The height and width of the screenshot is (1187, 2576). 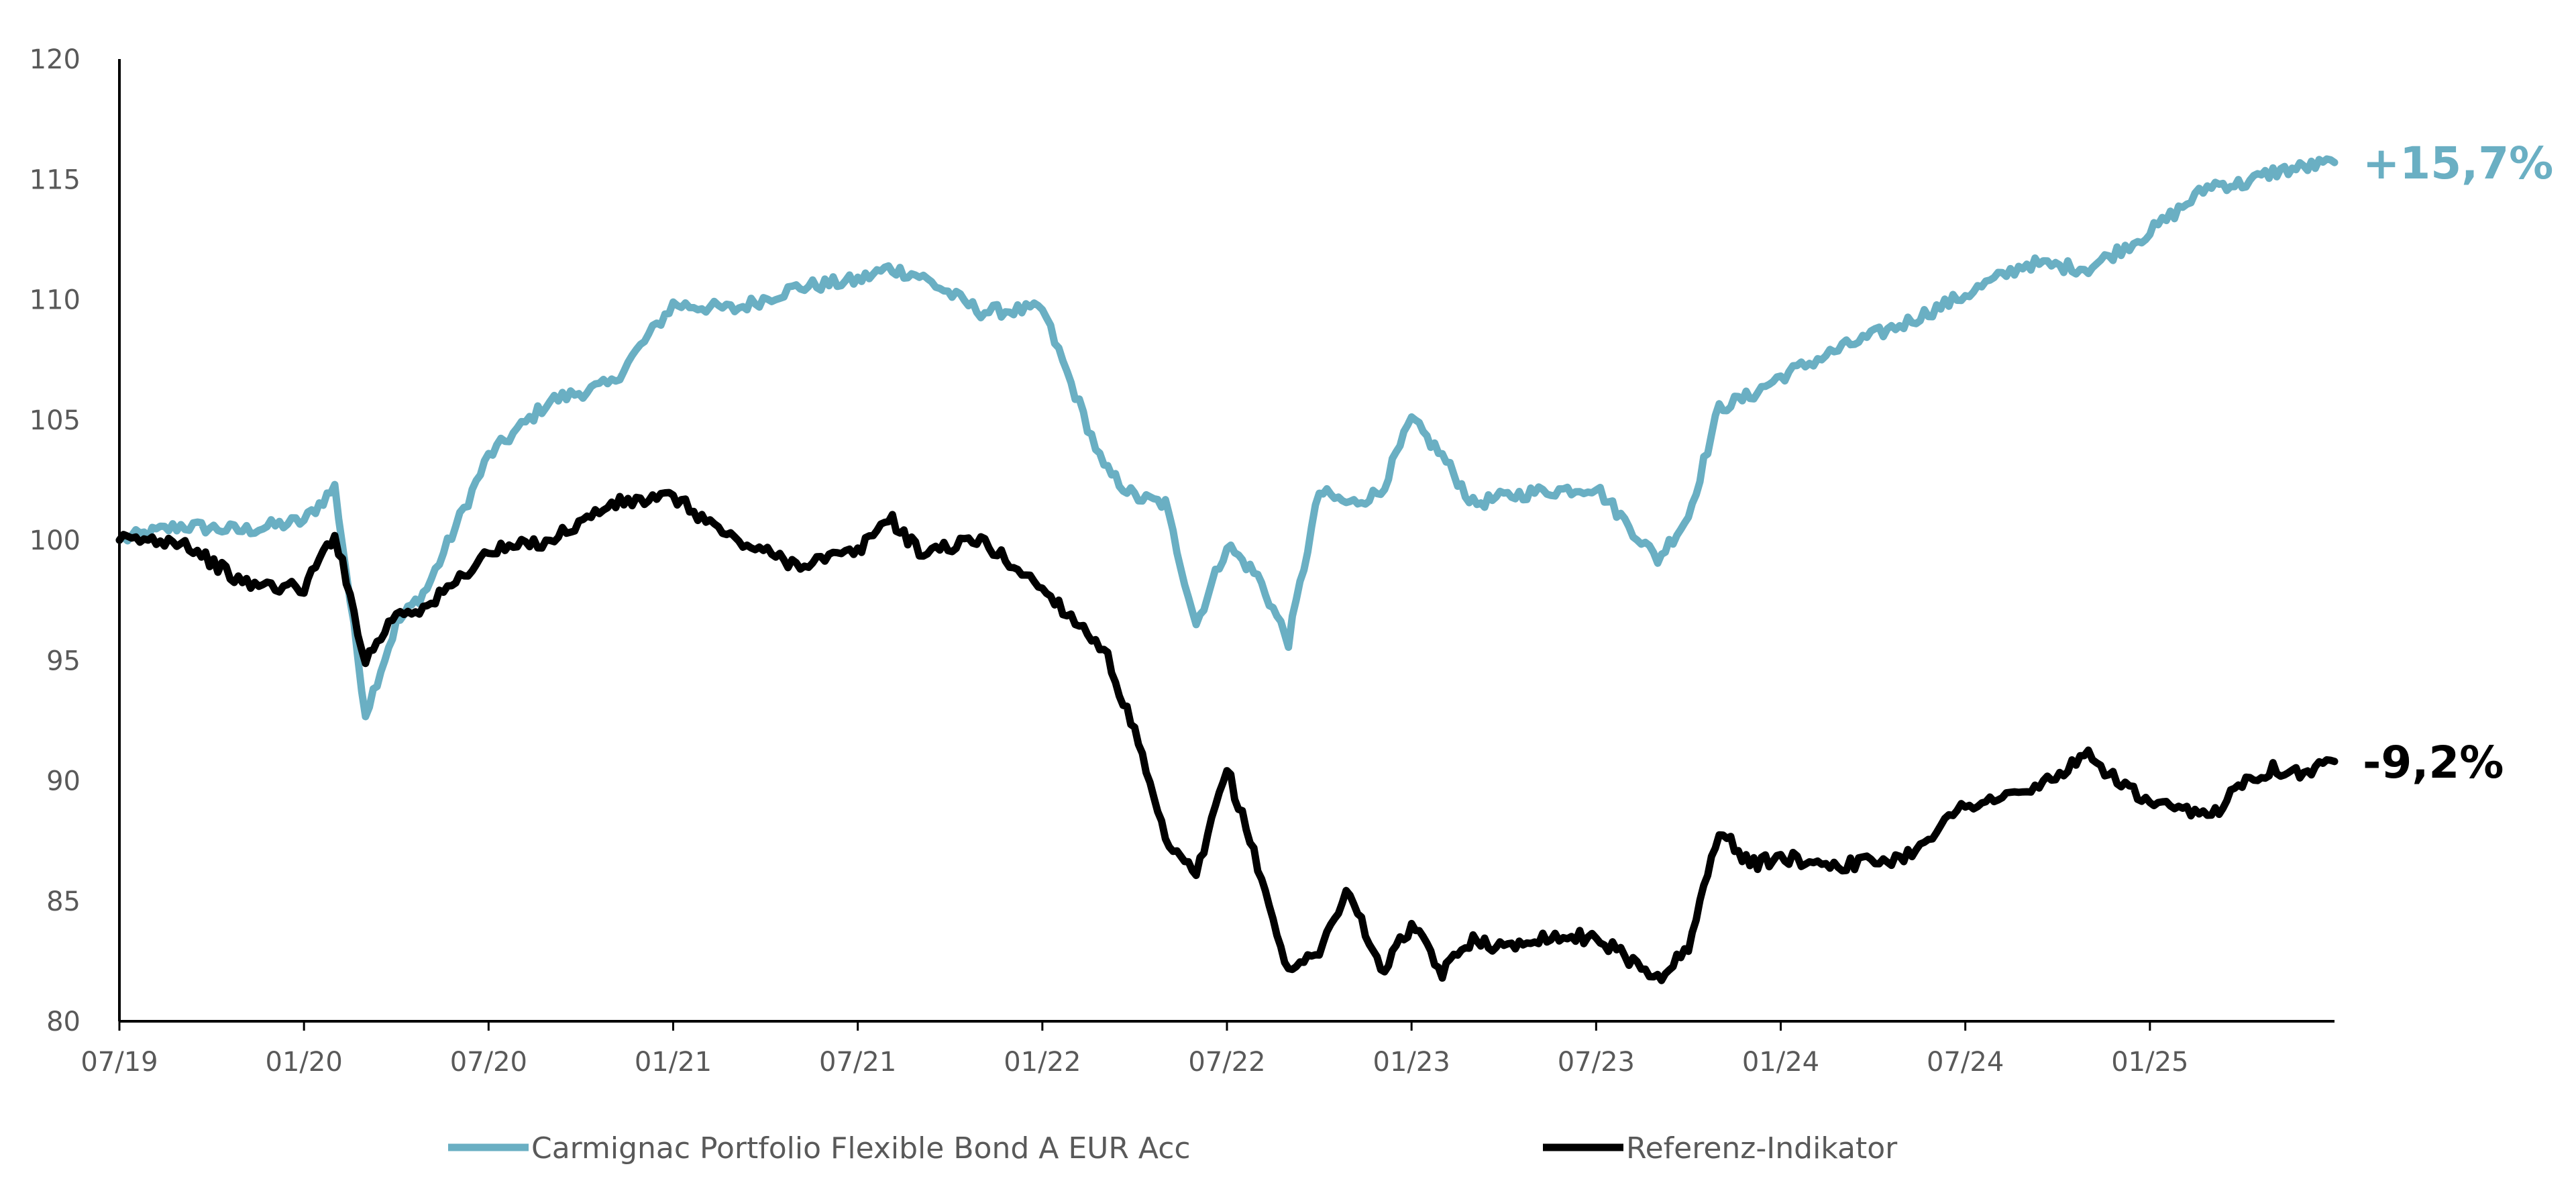 I want to click on y-tick-label: 115, so click(x=55, y=179).